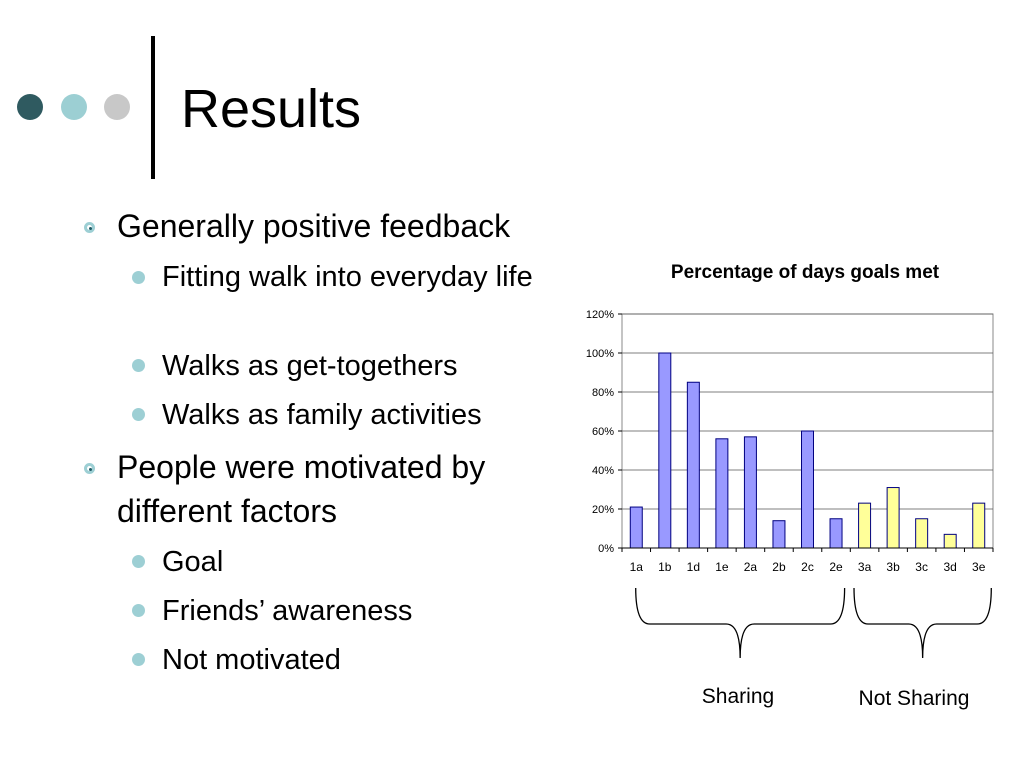 Image resolution: width=1024 pixels, height=768 pixels. Describe the element at coordinates (603, 510) in the screenshot. I see `y-tick-label: 20%` at that location.